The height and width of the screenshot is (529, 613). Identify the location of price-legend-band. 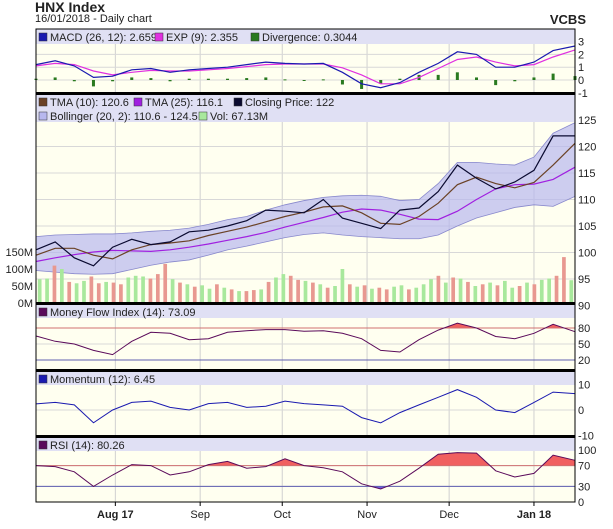
(305, 108).